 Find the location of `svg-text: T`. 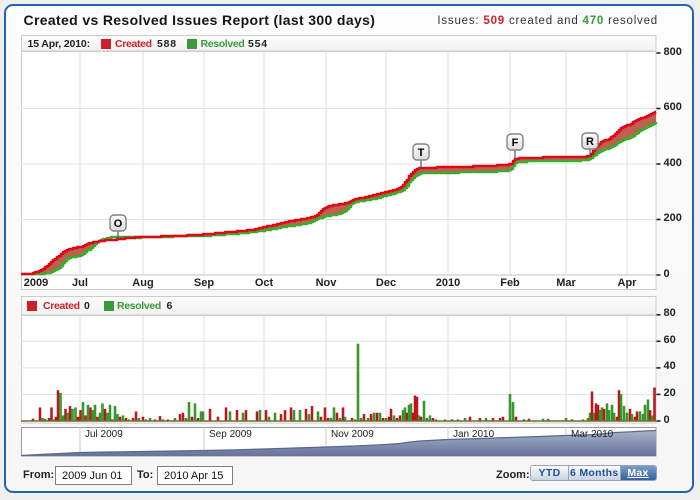

svg-text: T is located at coordinates (421, 153).